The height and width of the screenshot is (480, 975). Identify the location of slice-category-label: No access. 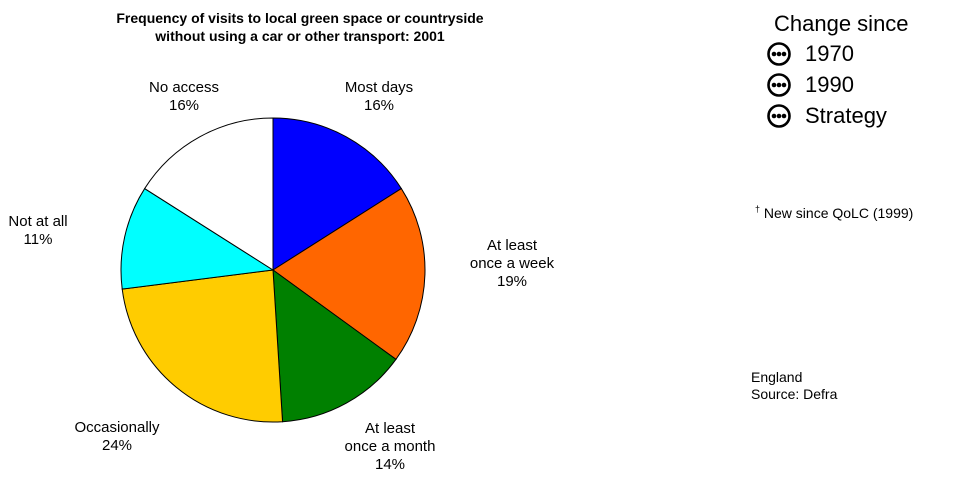
(184, 87).